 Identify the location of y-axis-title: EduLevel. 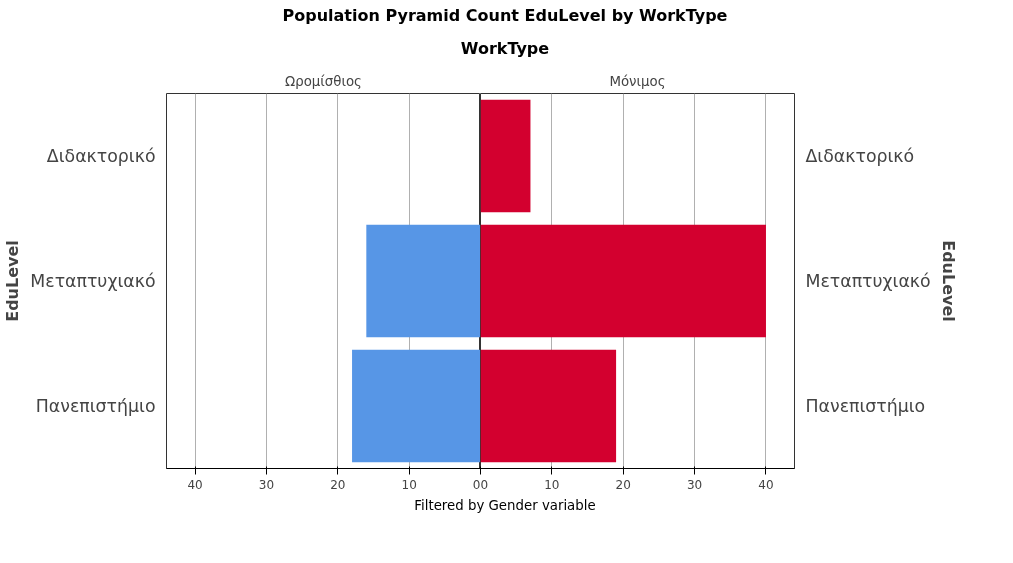
(13, 280).